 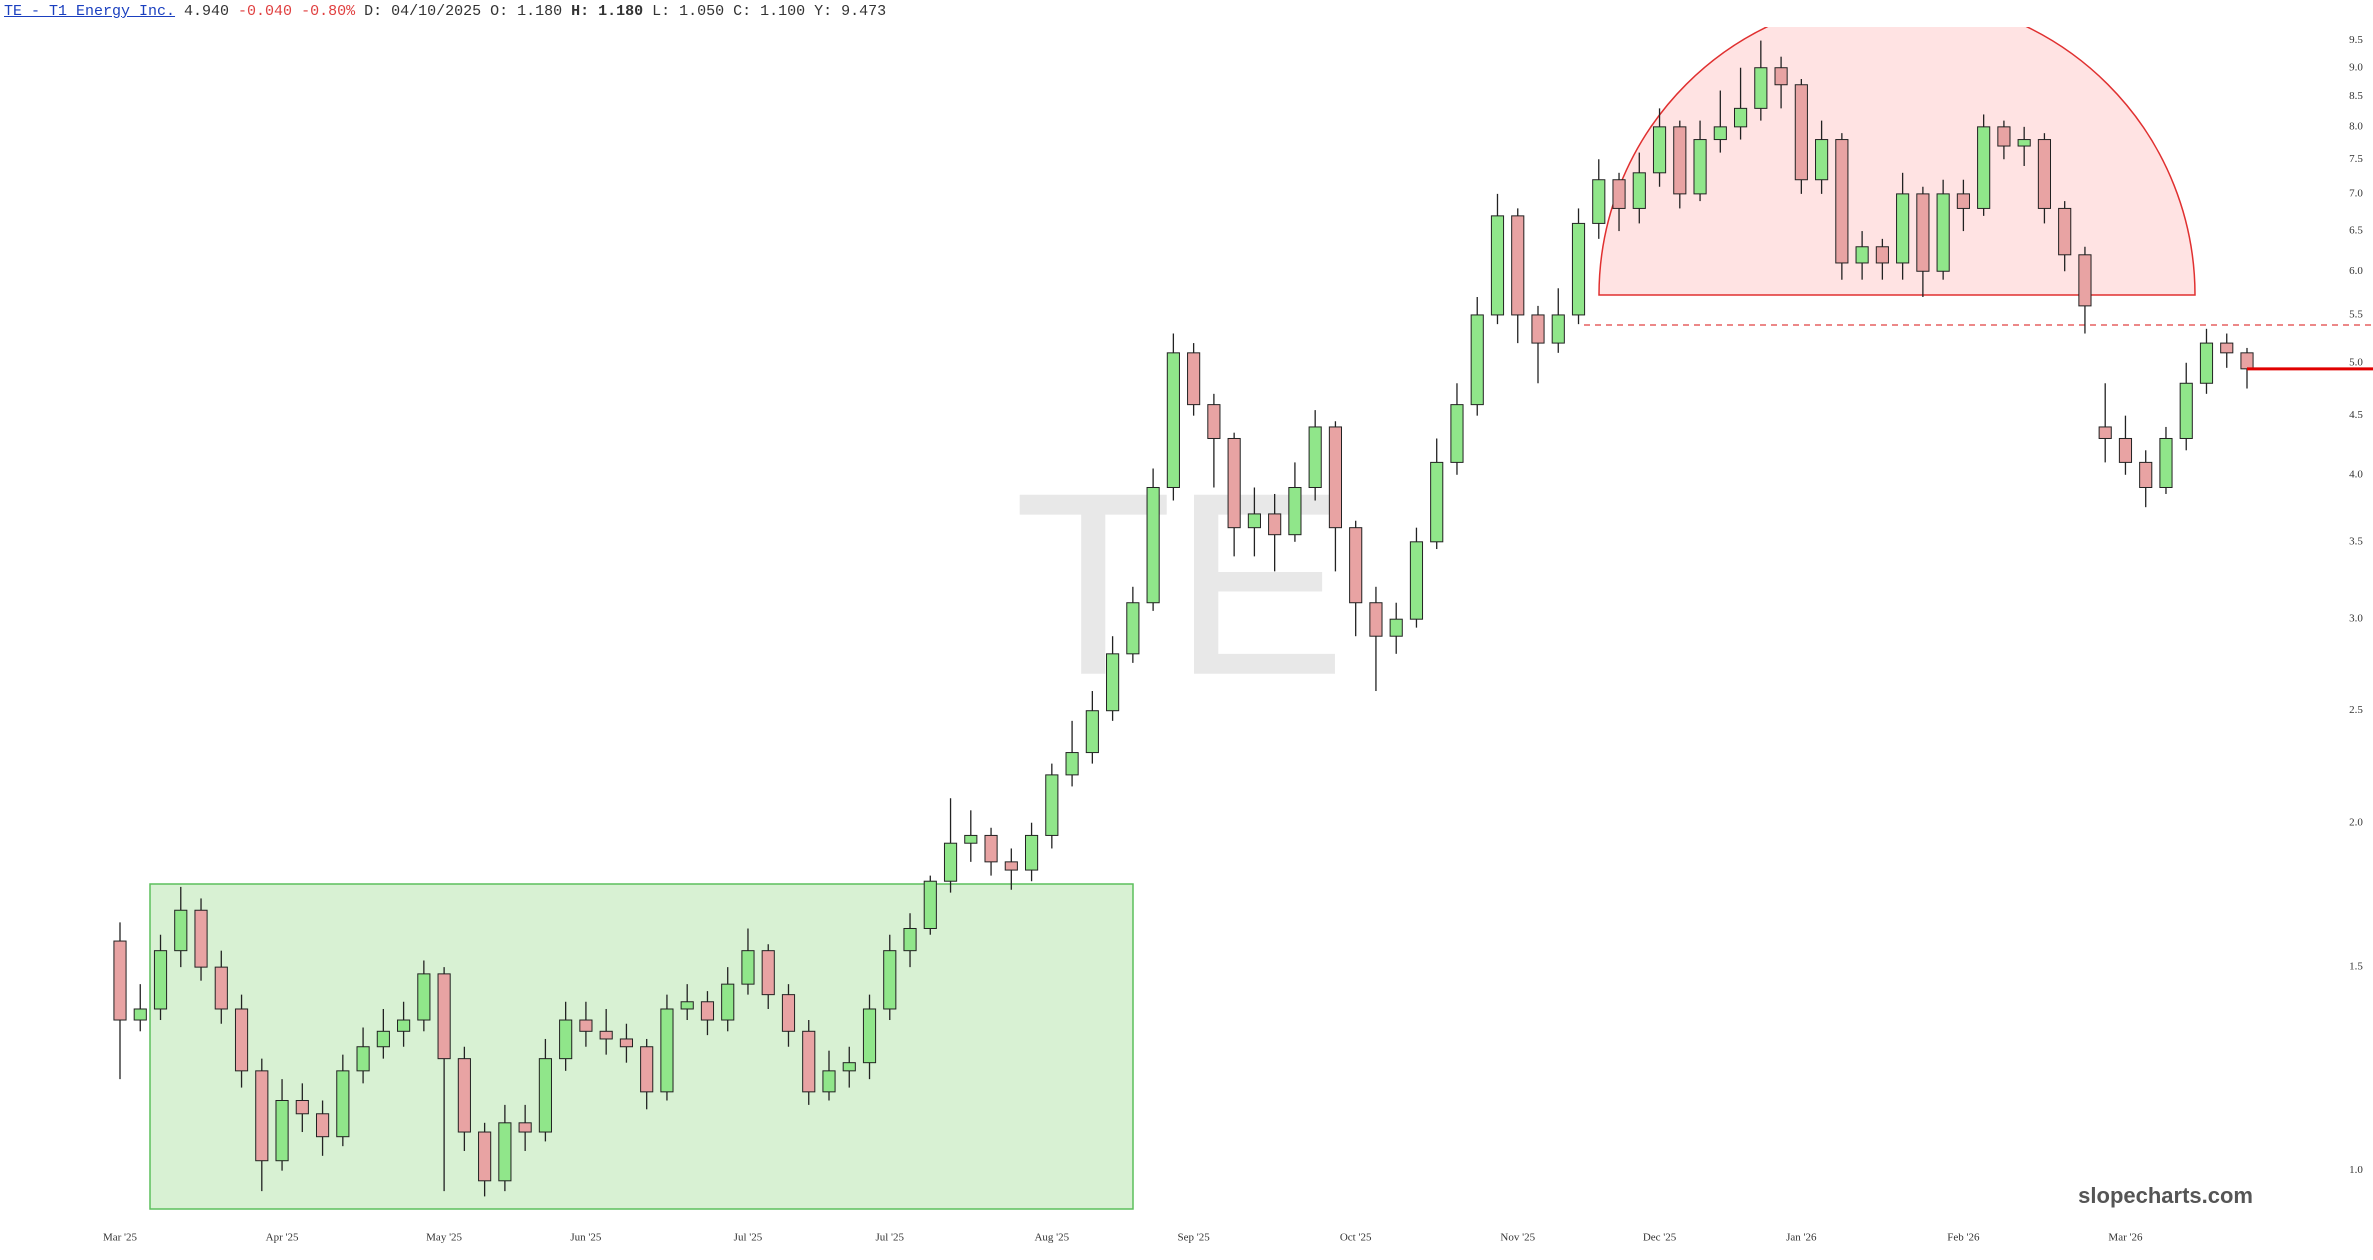 What do you see at coordinates (1801, 1238) in the screenshot?
I see `x-tick-label: Jan '26` at bounding box center [1801, 1238].